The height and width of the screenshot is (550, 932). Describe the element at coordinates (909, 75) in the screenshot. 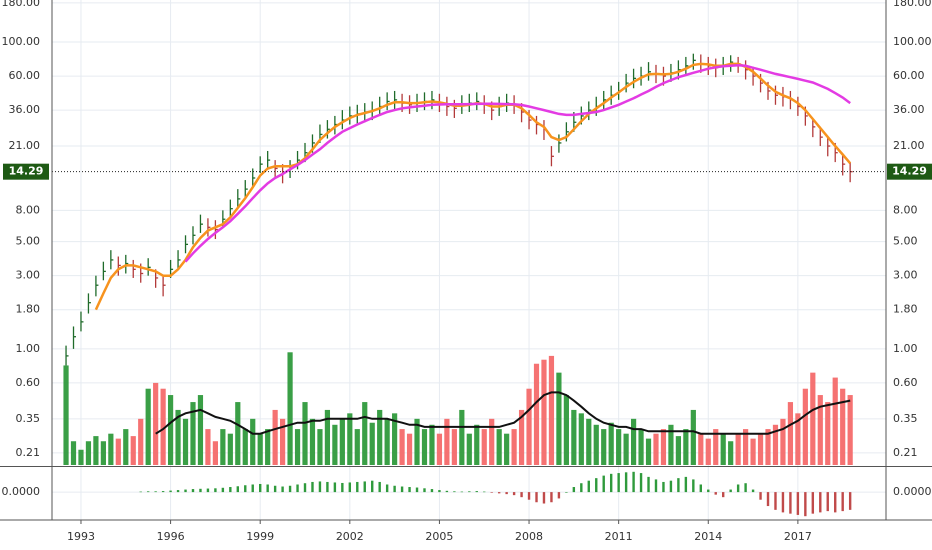

I see `y-tick-label-right: 60.00` at that location.